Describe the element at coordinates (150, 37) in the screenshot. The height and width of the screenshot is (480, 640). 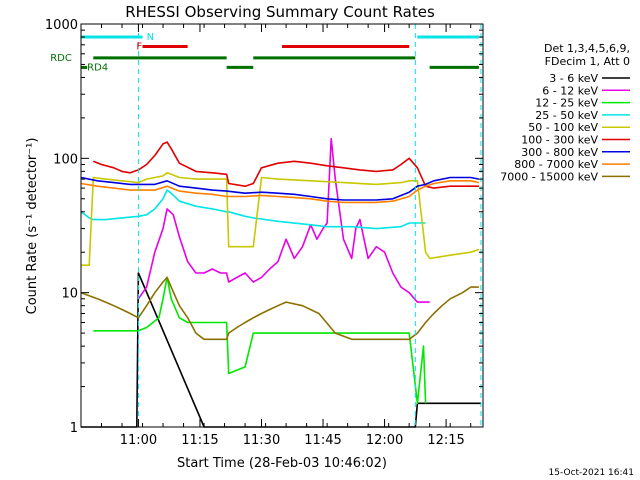
I see `flag-label-n: N` at that location.